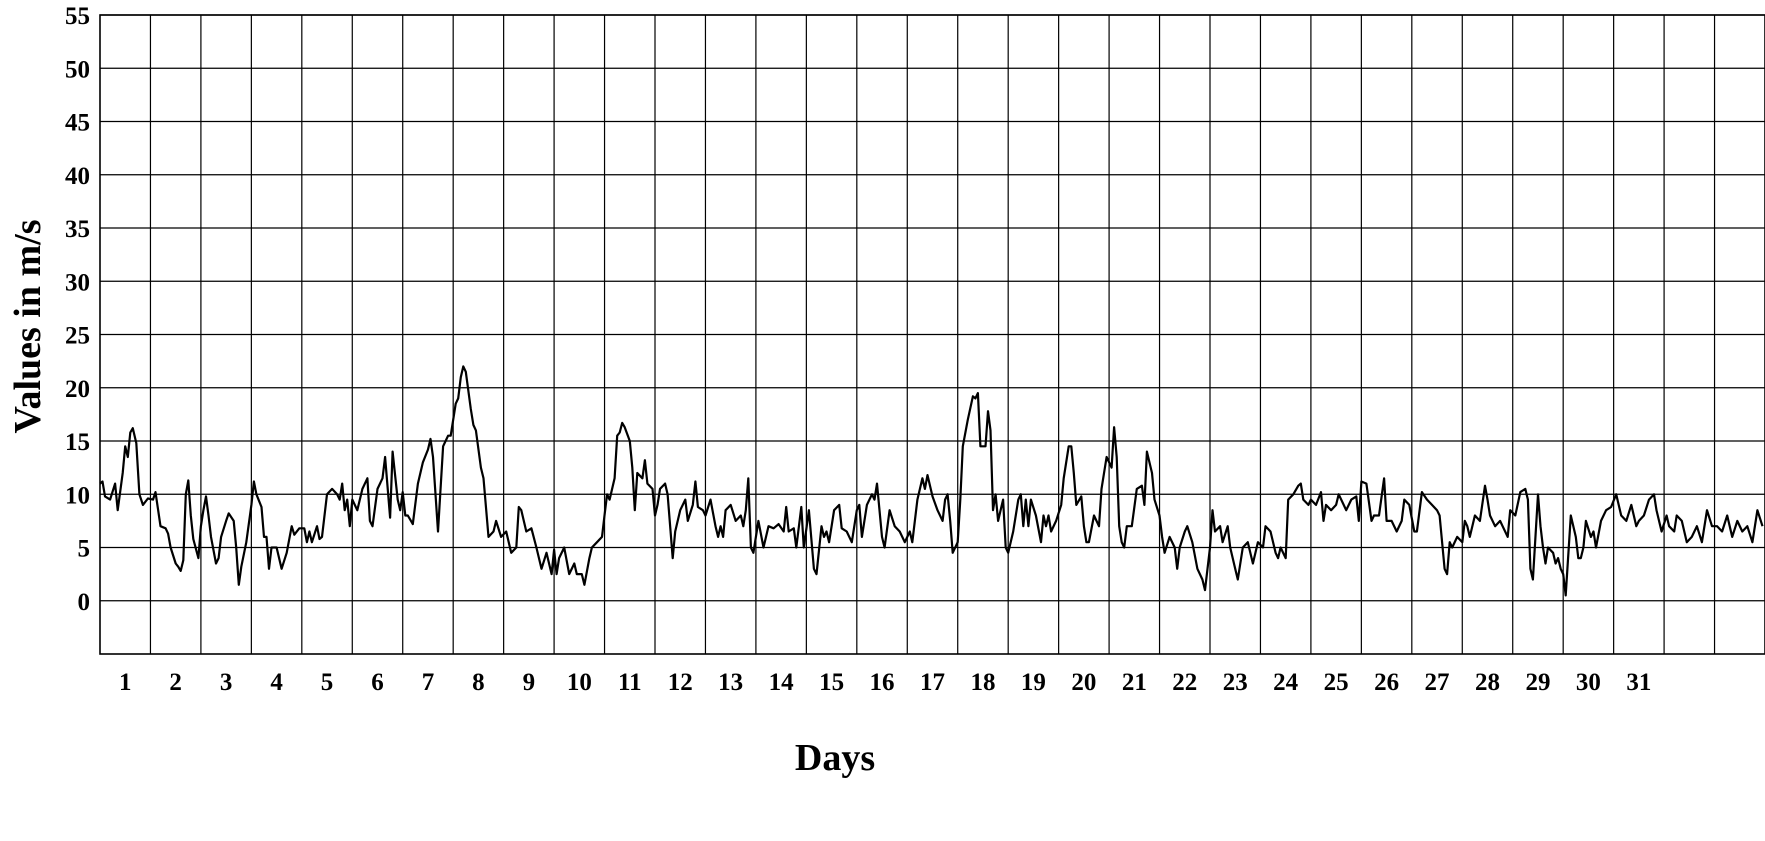 This screenshot has height=841, width=1765. Describe the element at coordinates (77, 442) in the screenshot. I see `y-tick-label: 15` at that location.